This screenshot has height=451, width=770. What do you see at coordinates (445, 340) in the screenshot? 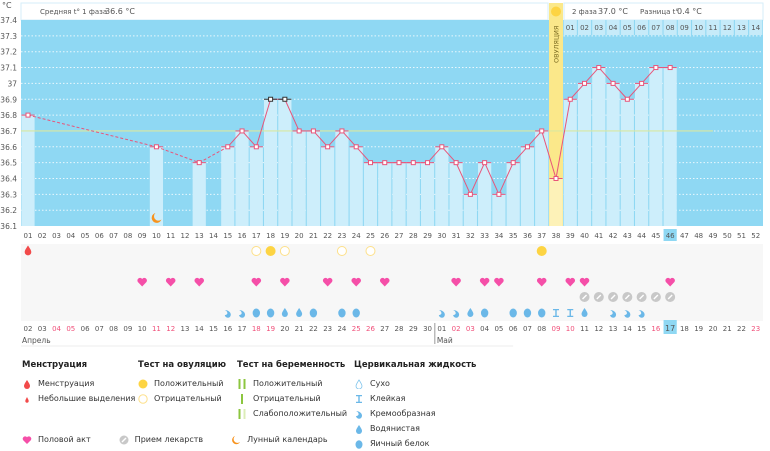
I see `month-label: Май` at bounding box center [445, 340].